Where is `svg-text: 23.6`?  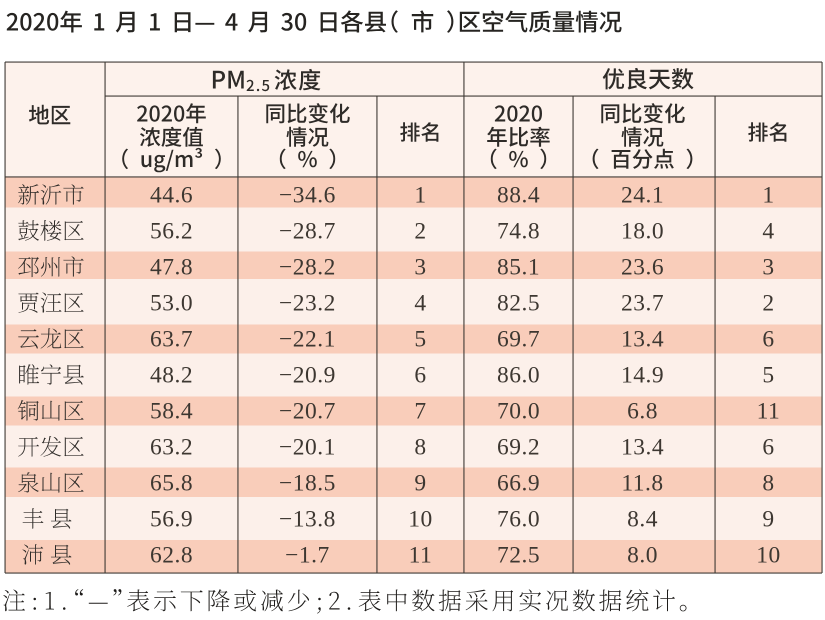 svg-text: 23.6 is located at coordinates (642, 268).